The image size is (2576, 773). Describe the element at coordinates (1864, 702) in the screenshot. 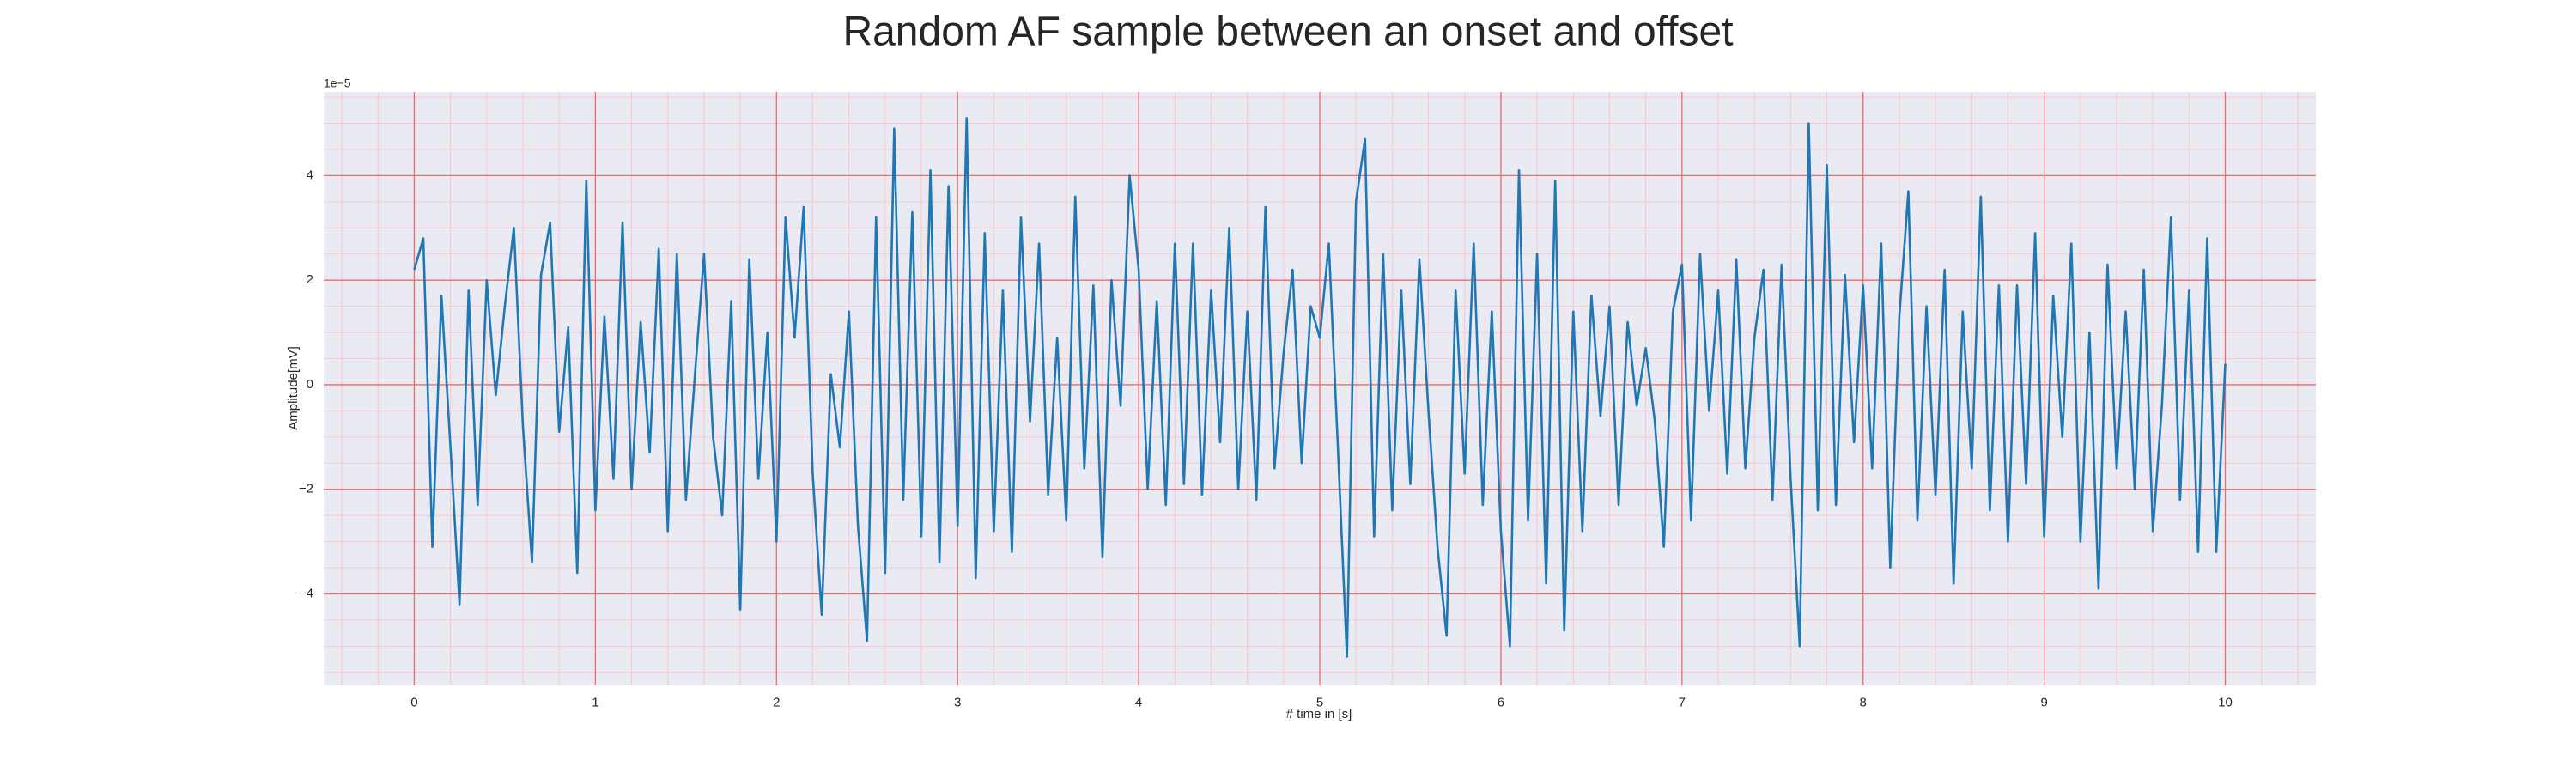

I see `x-tick-label: 8` at that location.